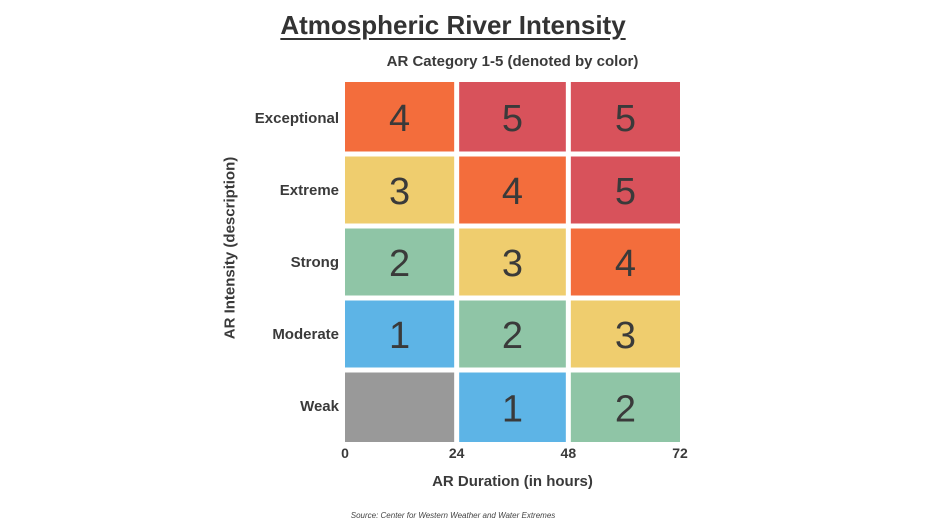 This screenshot has height=524, width=932. What do you see at coordinates (569, 453) in the screenshot?
I see `x-tick-label: 48` at bounding box center [569, 453].